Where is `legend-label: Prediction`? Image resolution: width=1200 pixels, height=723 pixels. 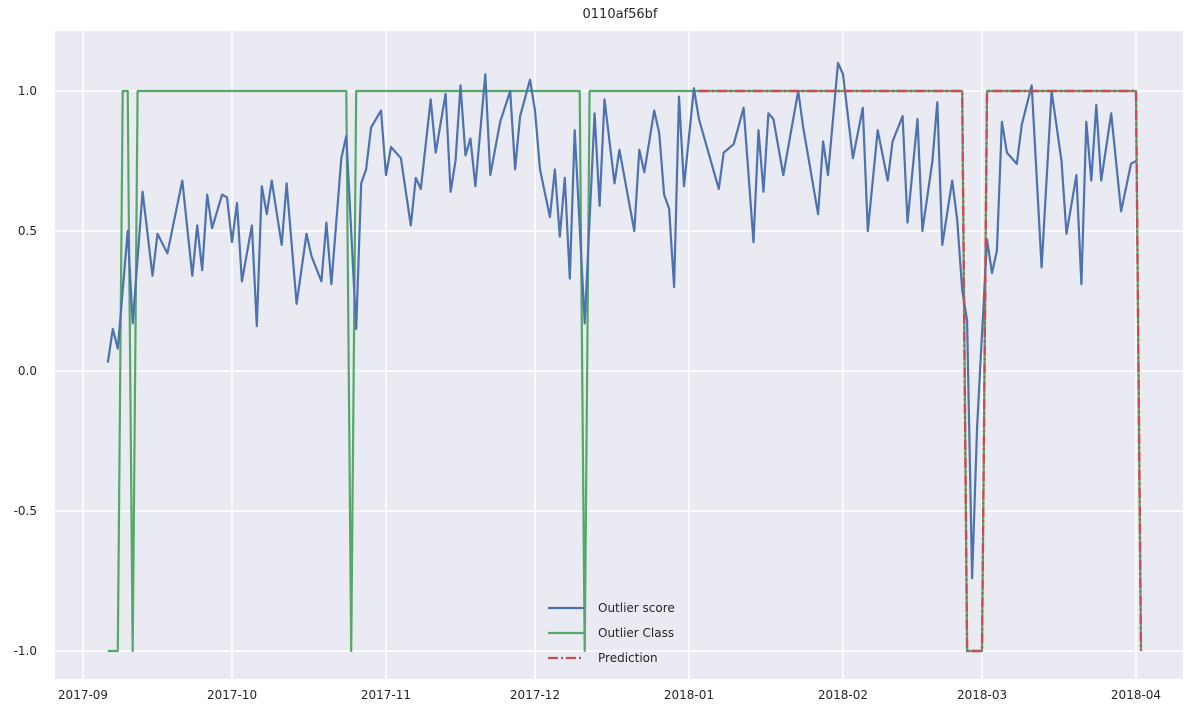 legend-label: Prediction is located at coordinates (628, 658).